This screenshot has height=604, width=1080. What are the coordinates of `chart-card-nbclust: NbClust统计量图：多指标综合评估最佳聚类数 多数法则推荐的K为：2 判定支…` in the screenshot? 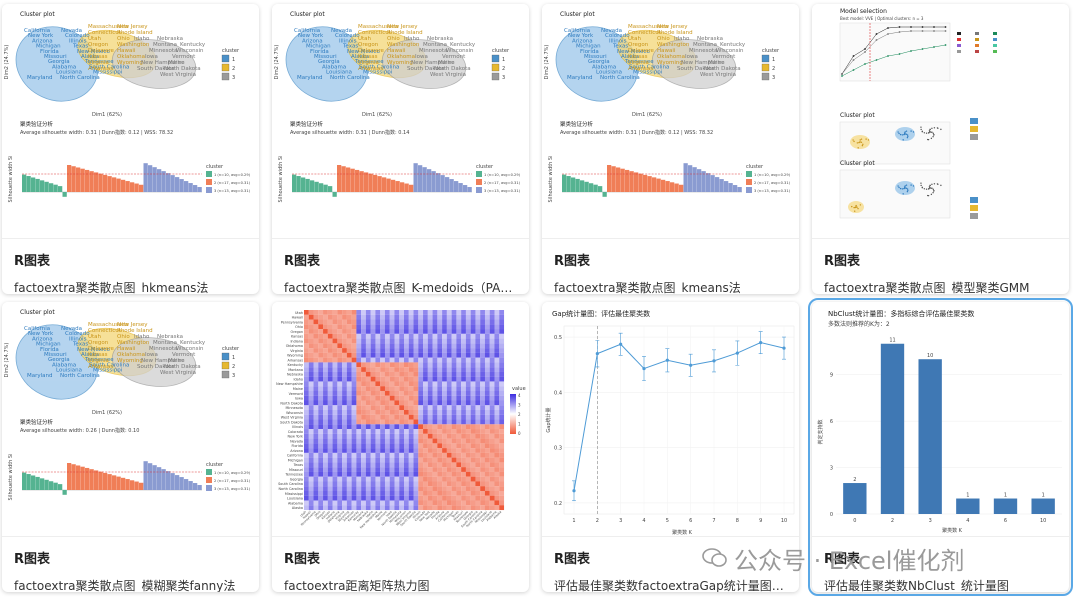 It's located at (940, 447).